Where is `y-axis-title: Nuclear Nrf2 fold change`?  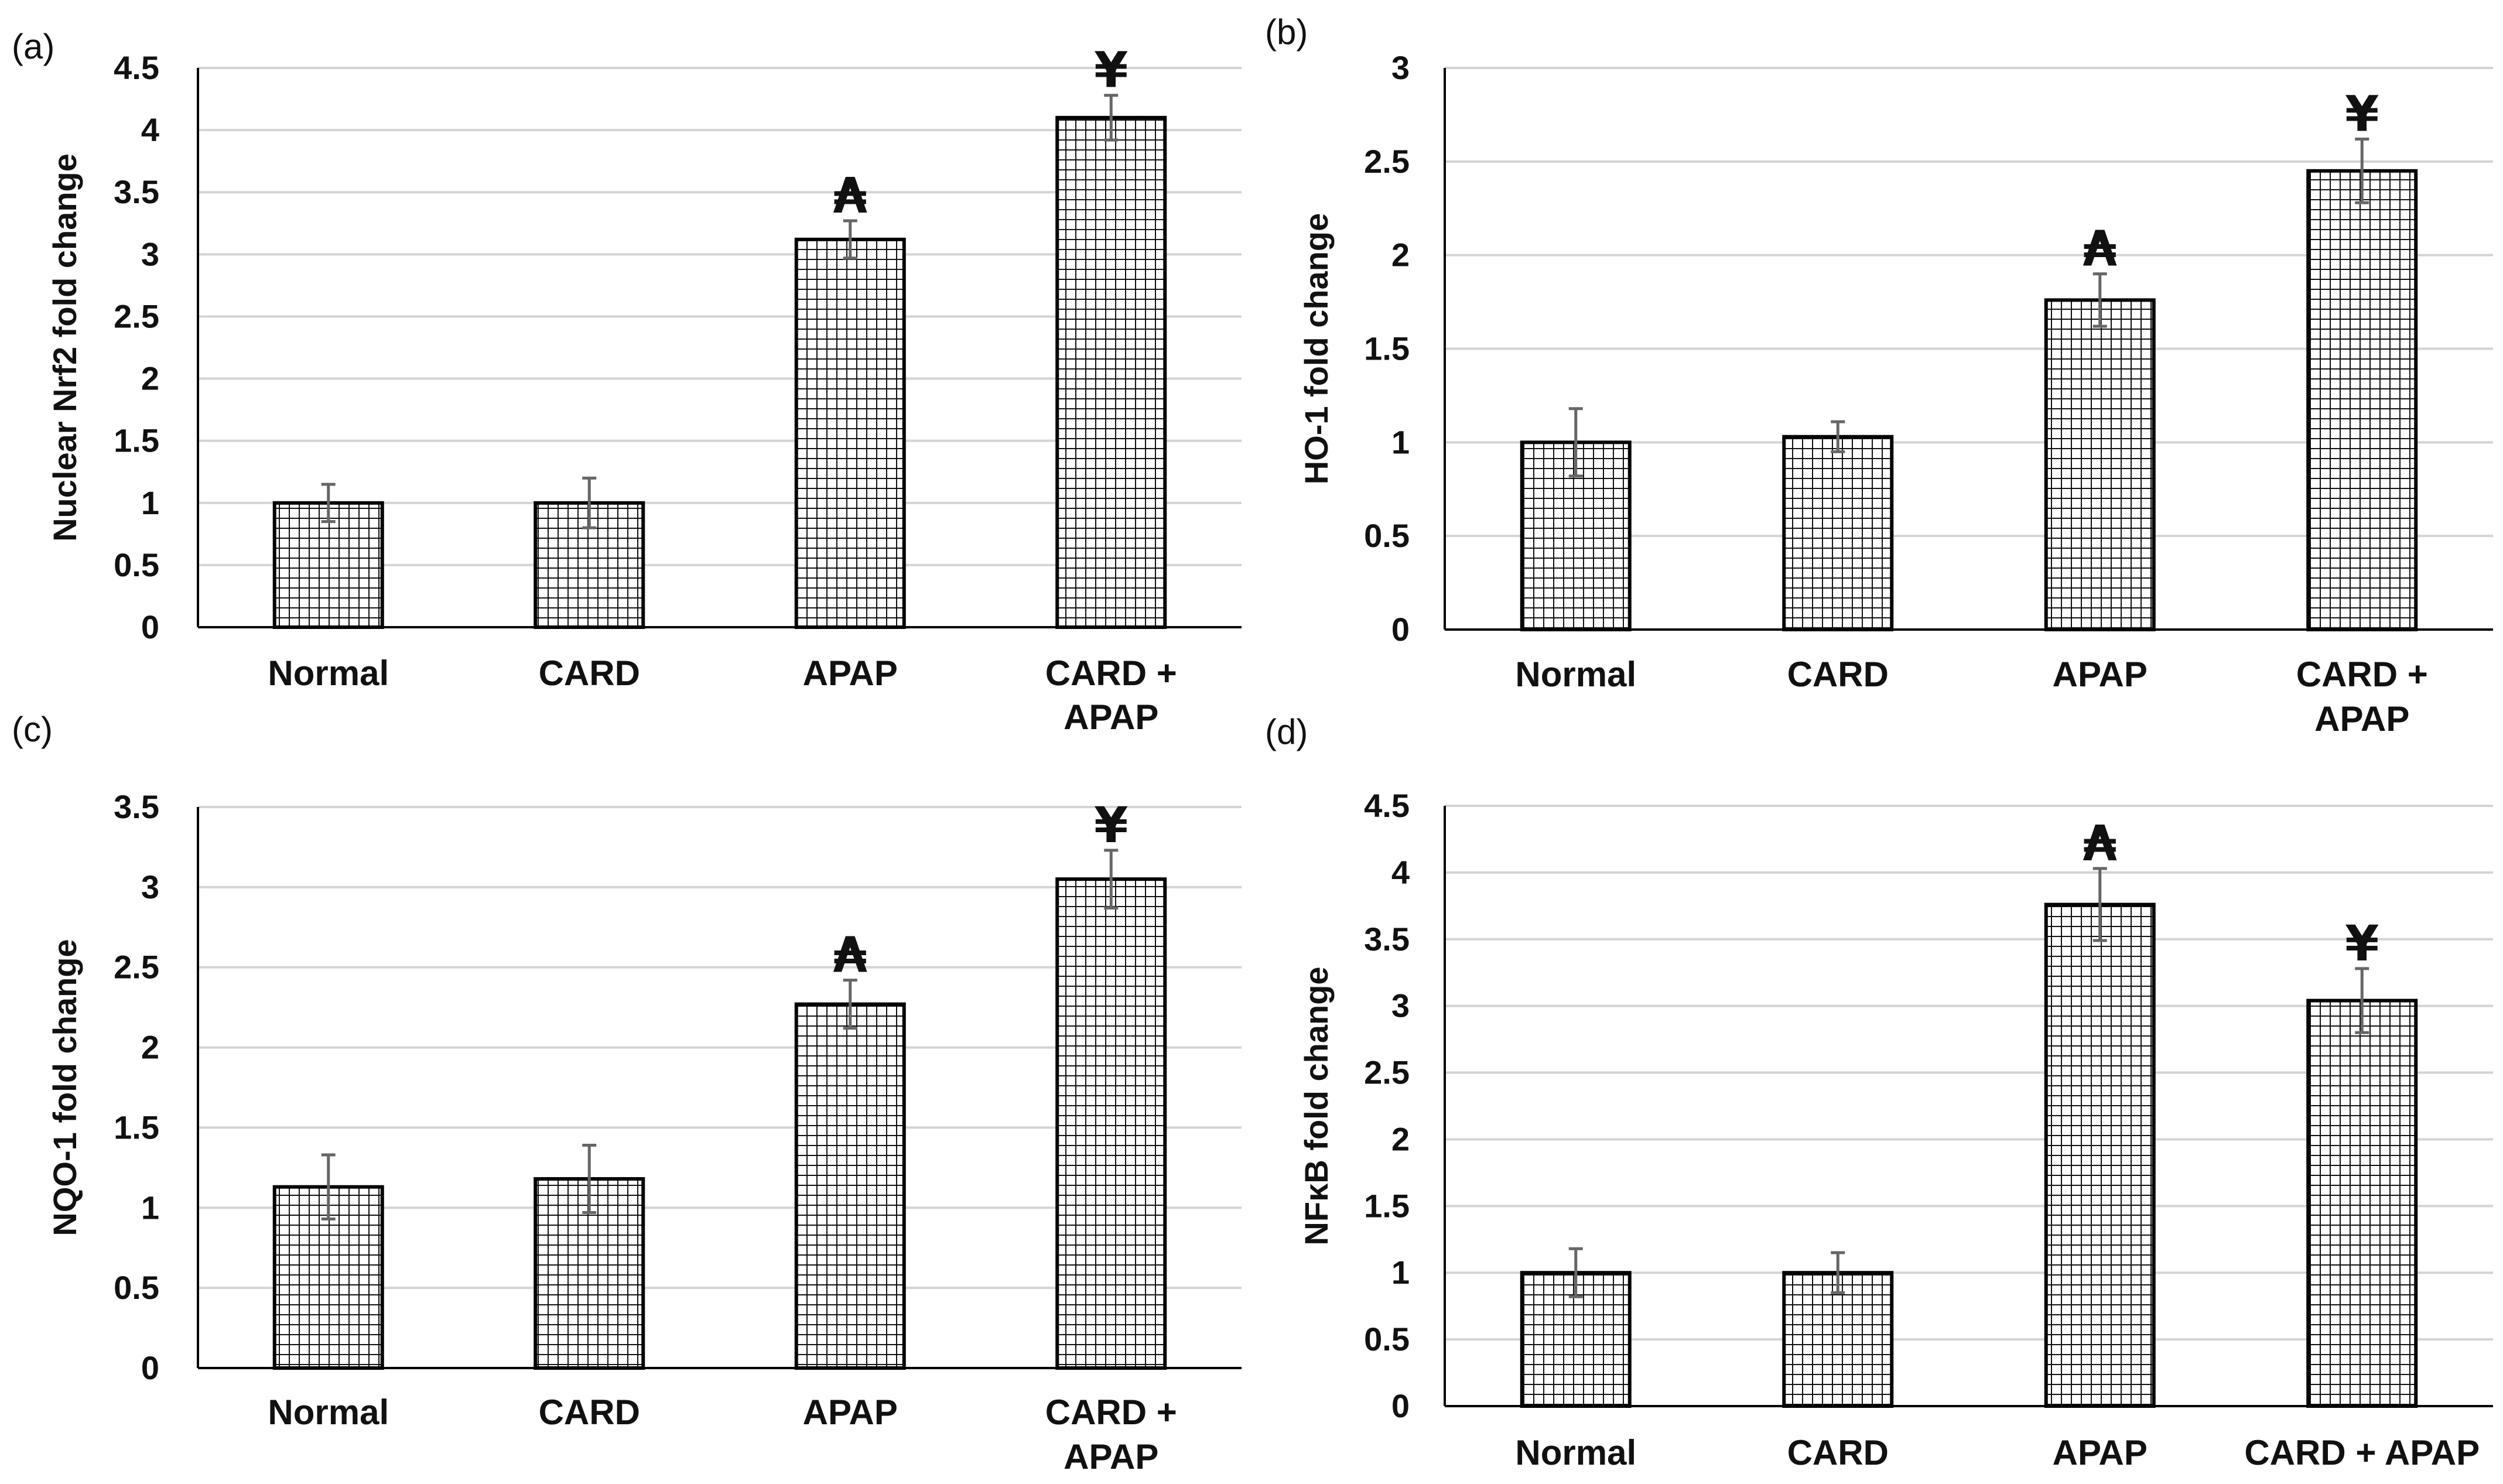
y-axis-title: Nuclear Nrf2 fold change is located at coordinates (64, 347).